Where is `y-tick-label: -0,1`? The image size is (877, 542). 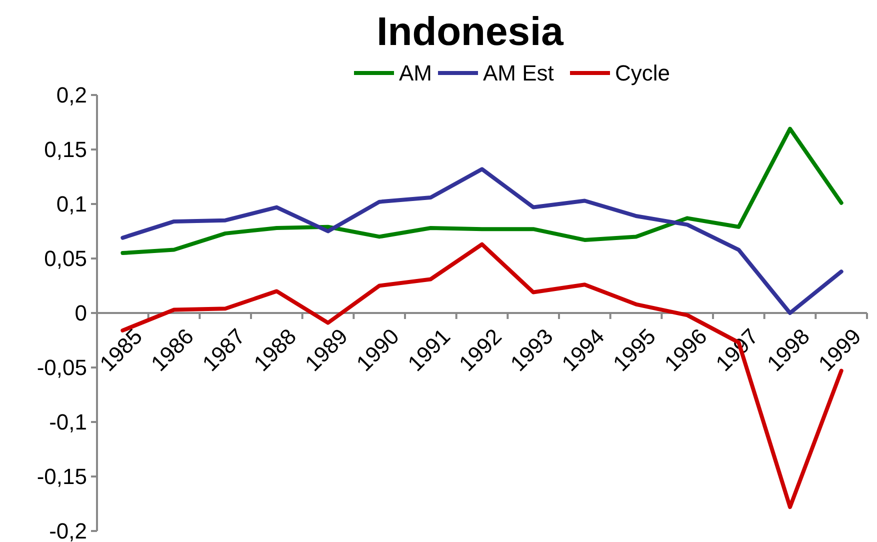
y-tick-label: -0,1 is located at coordinates (68, 422).